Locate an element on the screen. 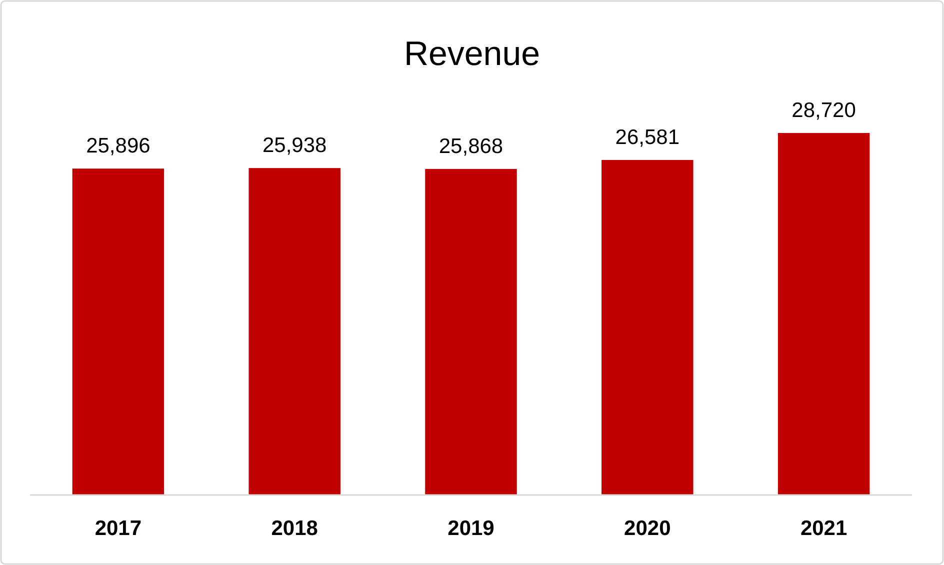 This screenshot has height=565, width=944. x-tick-label: 2019 is located at coordinates (471, 528).